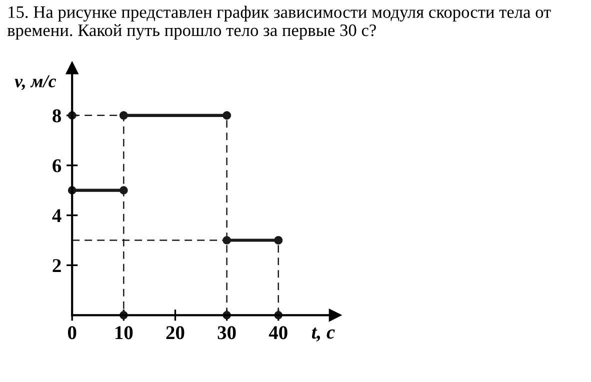 The image size is (591, 382). What do you see at coordinates (35, 82) in the screenshot?
I see `y-axis-title: v, м/с` at bounding box center [35, 82].